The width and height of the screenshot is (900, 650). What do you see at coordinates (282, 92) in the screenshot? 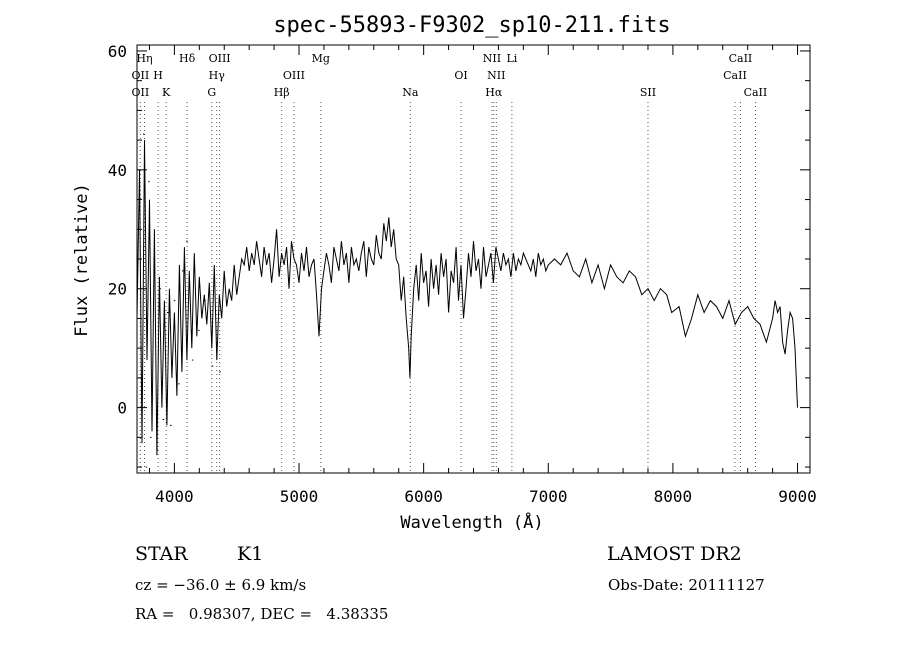
I see `line-label-8-0: Hβ` at bounding box center [282, 92].